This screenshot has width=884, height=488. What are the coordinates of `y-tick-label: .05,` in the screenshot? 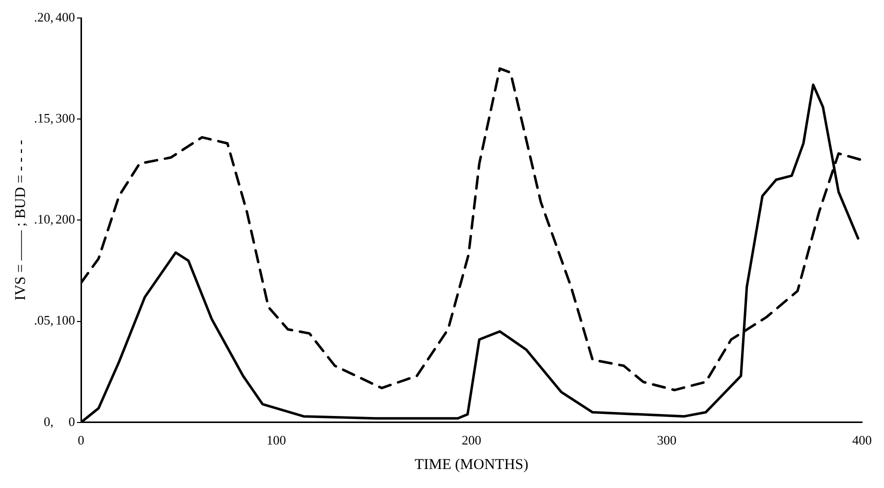 It's located at (44, 320).